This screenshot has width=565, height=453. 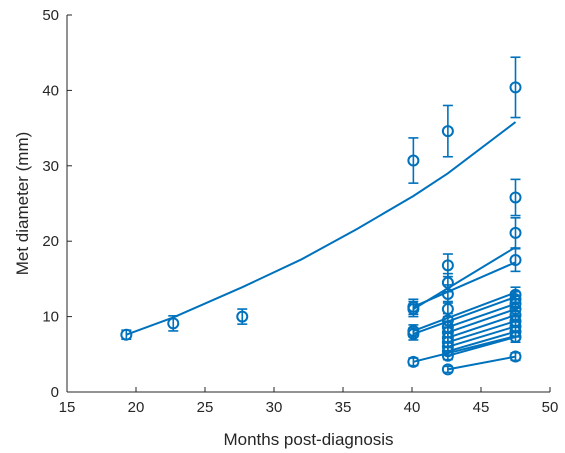 What do you see at coordinates (50, 15) in the screenshot?
I see `y-tick-label: 50` at bounding box center [50, 15].